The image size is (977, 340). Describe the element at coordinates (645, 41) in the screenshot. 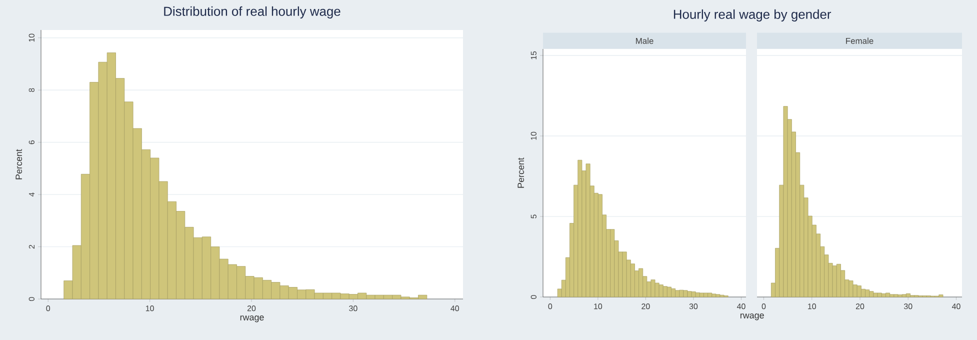

I see `chart-subtitle: Male` at that location.